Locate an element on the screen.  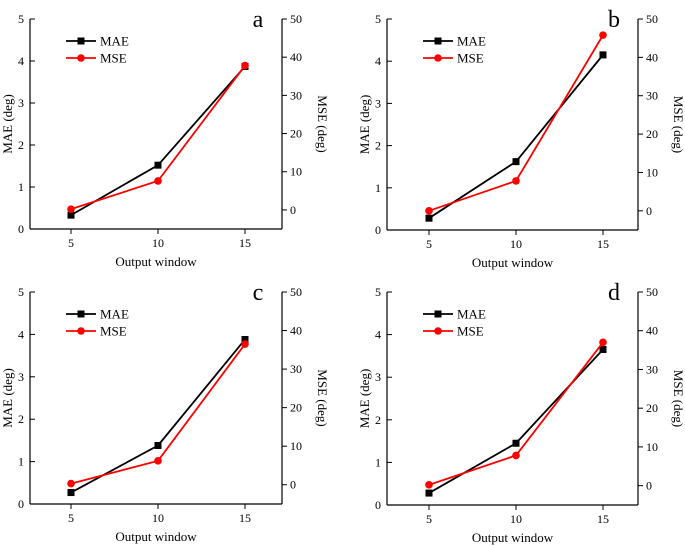
panel-letter: b is located at coordinates (614, 20).